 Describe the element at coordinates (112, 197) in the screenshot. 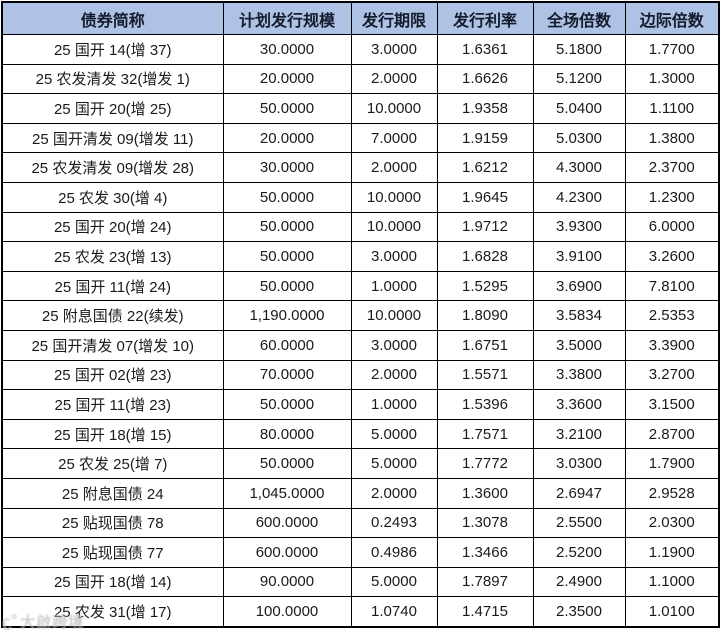

I see `cell-bond-name: 25 农发 30(增 4)` at that location.